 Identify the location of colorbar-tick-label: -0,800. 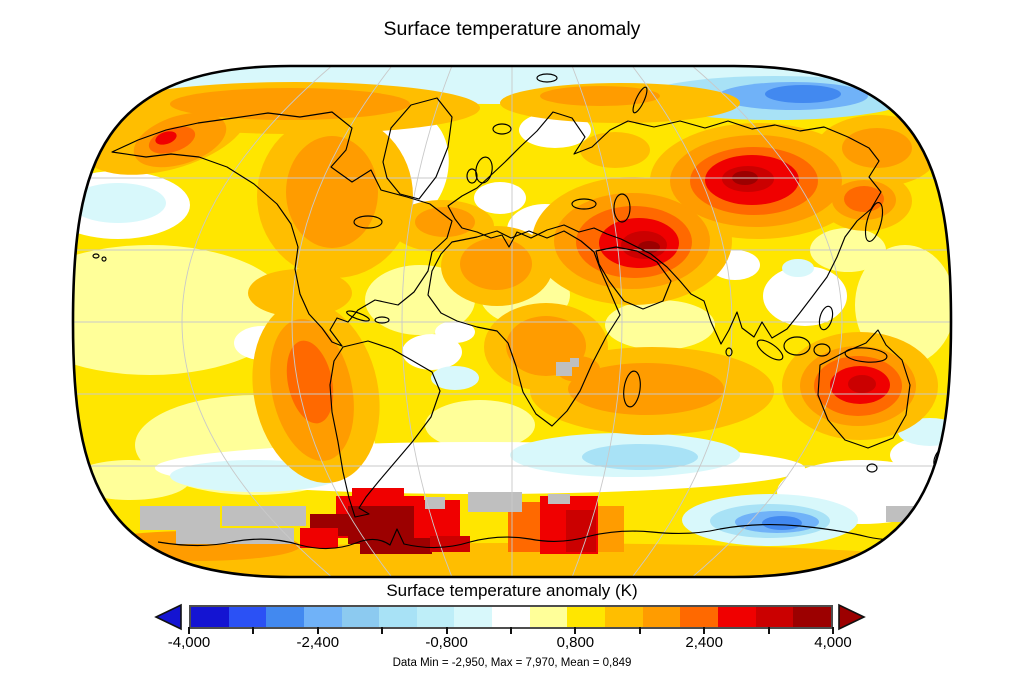
(446, 642).